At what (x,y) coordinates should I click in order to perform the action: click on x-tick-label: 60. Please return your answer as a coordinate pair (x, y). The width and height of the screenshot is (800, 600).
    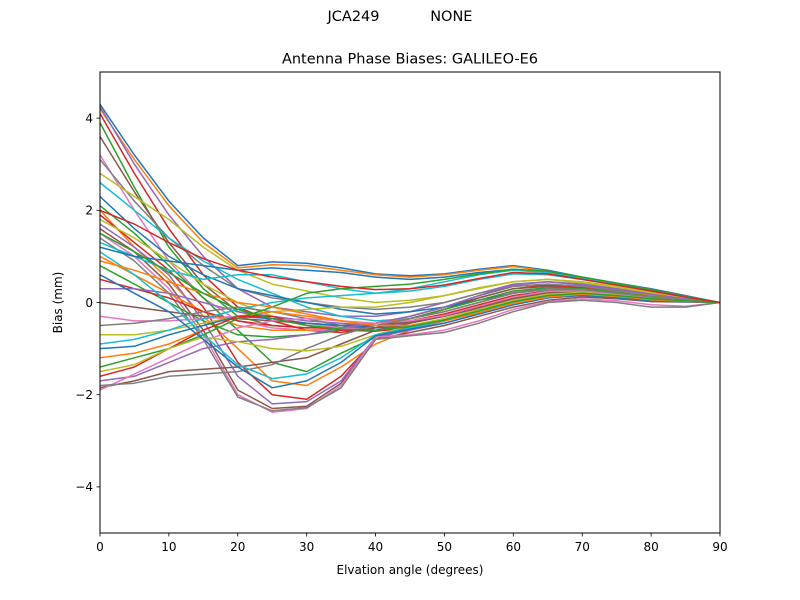
    Looking at the image, I should click on (513, 547).